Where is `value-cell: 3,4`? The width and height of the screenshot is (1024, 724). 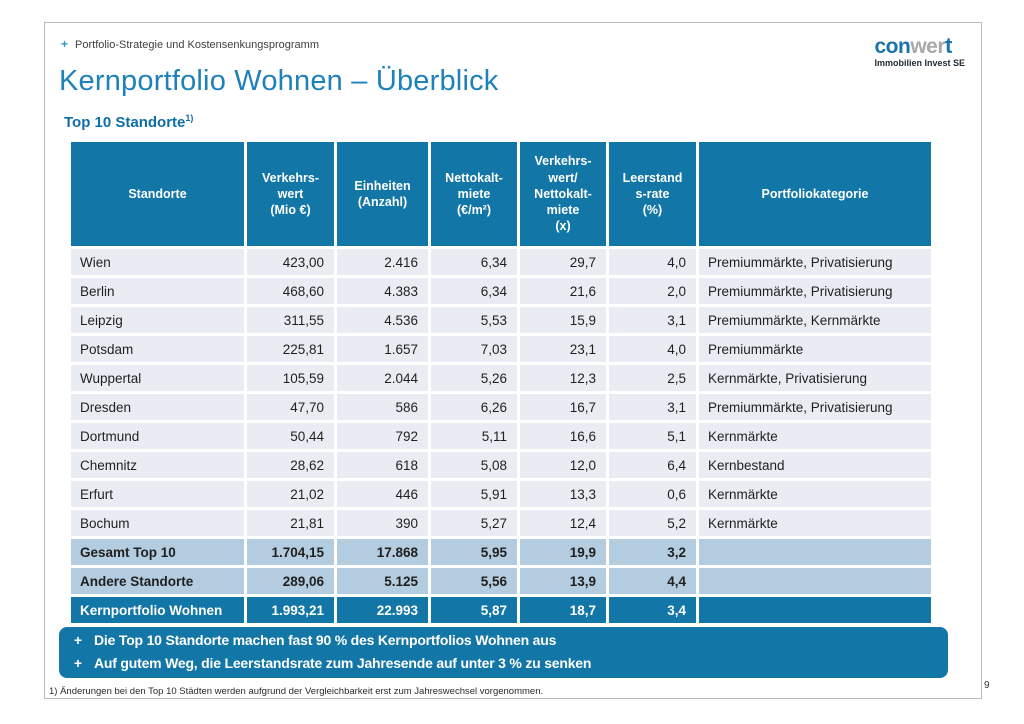
value-cell: 3,4 is located at coordinates (652, 610).